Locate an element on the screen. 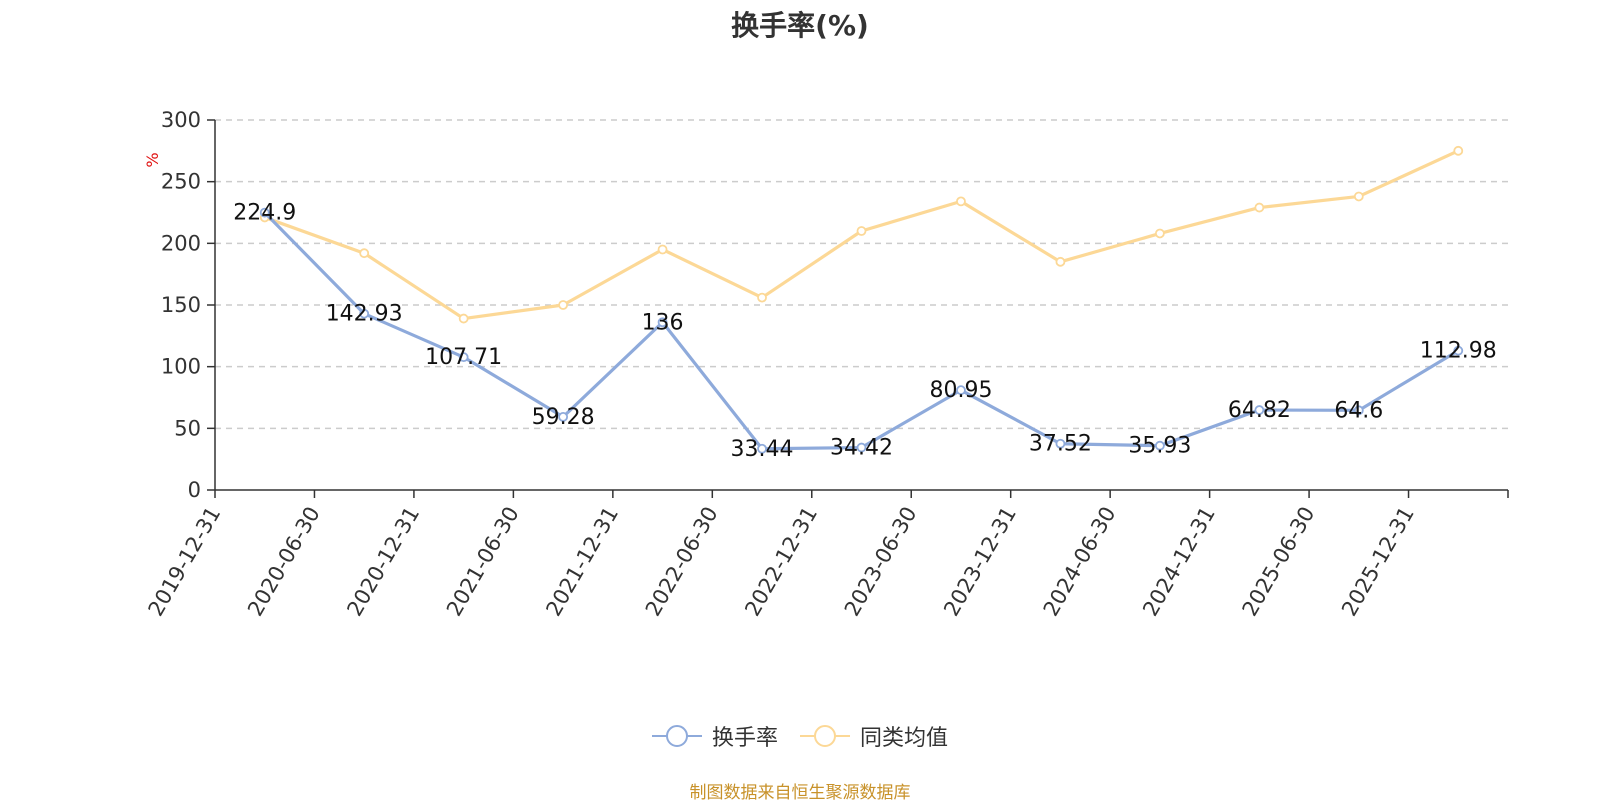 The image size is (1600, 803). x-tick-label: 2023-12-31 is located at coordinates (980, 562).